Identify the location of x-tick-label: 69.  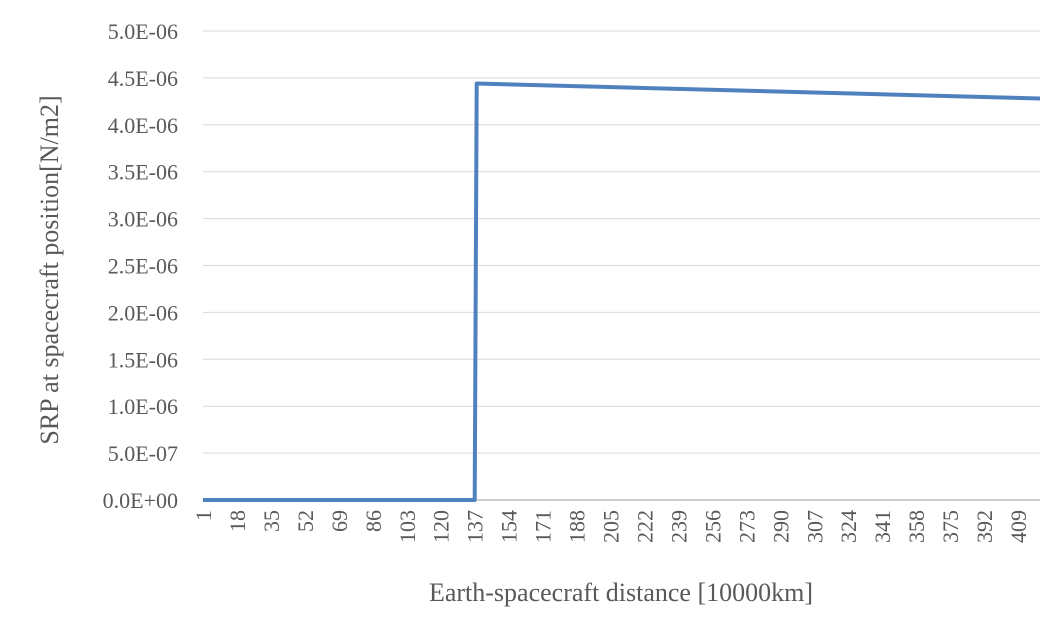
(339, 521).